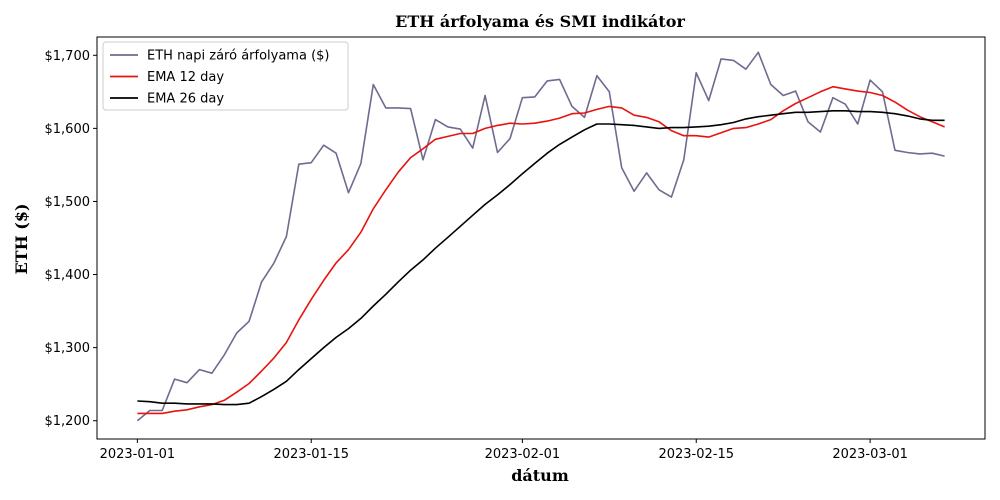 The height and width of the screenshot is (500, 1000). I want to click on y-tick-label: $1,600, so click(68, 129).